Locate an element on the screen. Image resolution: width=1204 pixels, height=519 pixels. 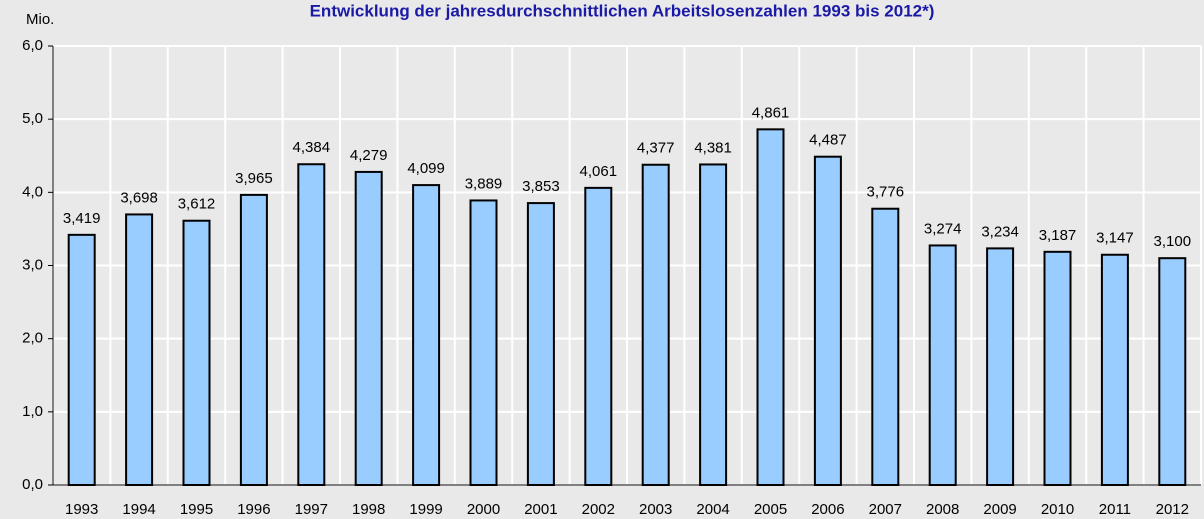
value-label: 4,099 is located at coordinates (426, 168).